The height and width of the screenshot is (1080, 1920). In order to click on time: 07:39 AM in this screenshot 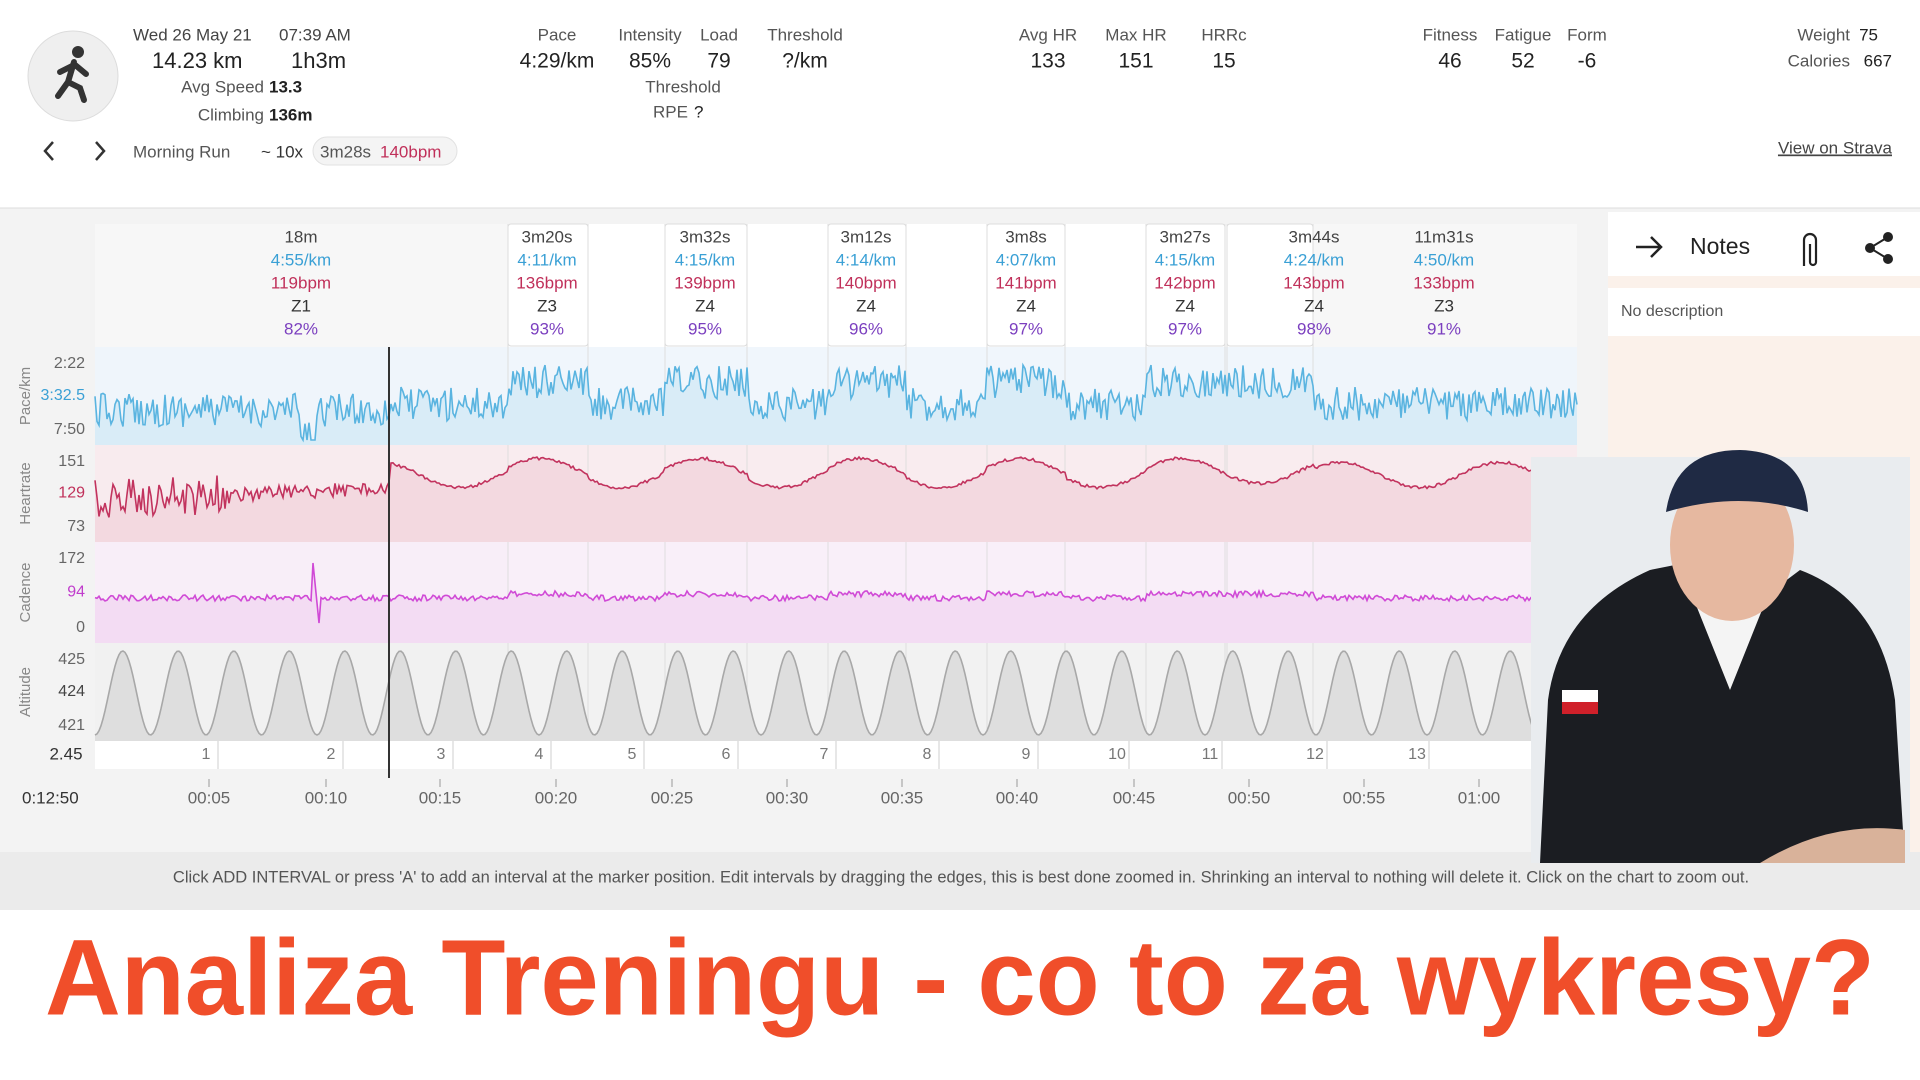, I will do `click(315, 34)`.